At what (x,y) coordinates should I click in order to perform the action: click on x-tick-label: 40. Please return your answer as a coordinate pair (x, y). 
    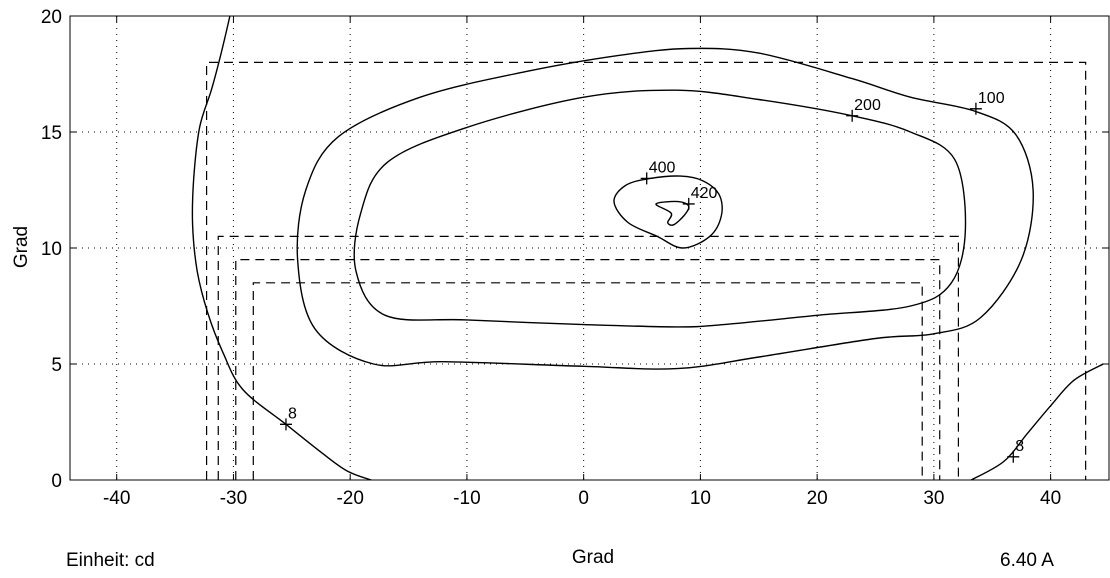
    Looking at the image, I should click on (1050, 498).